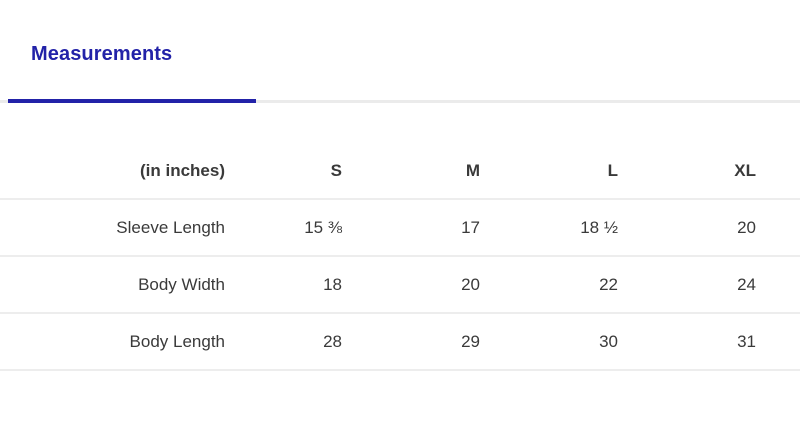 The width and height of the screenshot is (800, 438). What do you see at coordinates (317, 171) in the screenshot?
I see `column-header-s: S` at bounding box center [317, 171].